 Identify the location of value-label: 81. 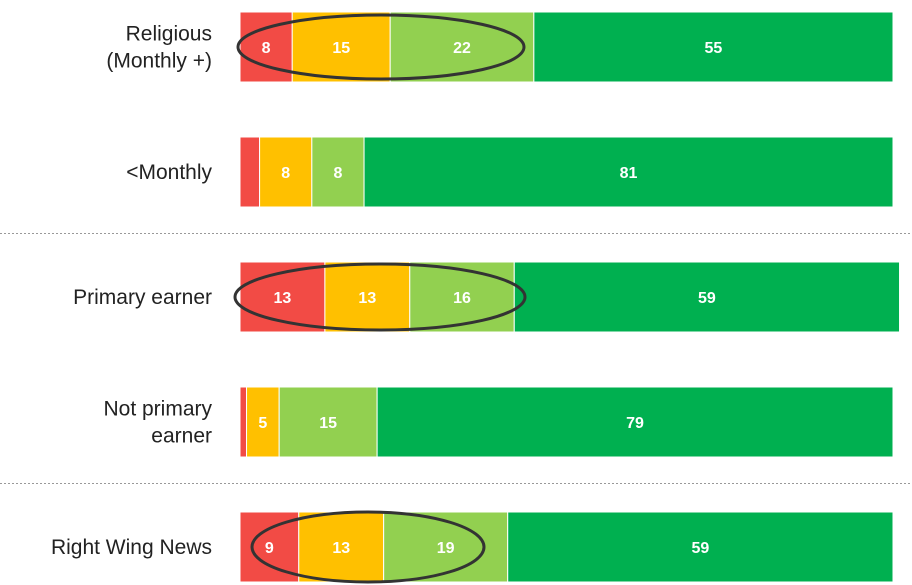
(629, 173).